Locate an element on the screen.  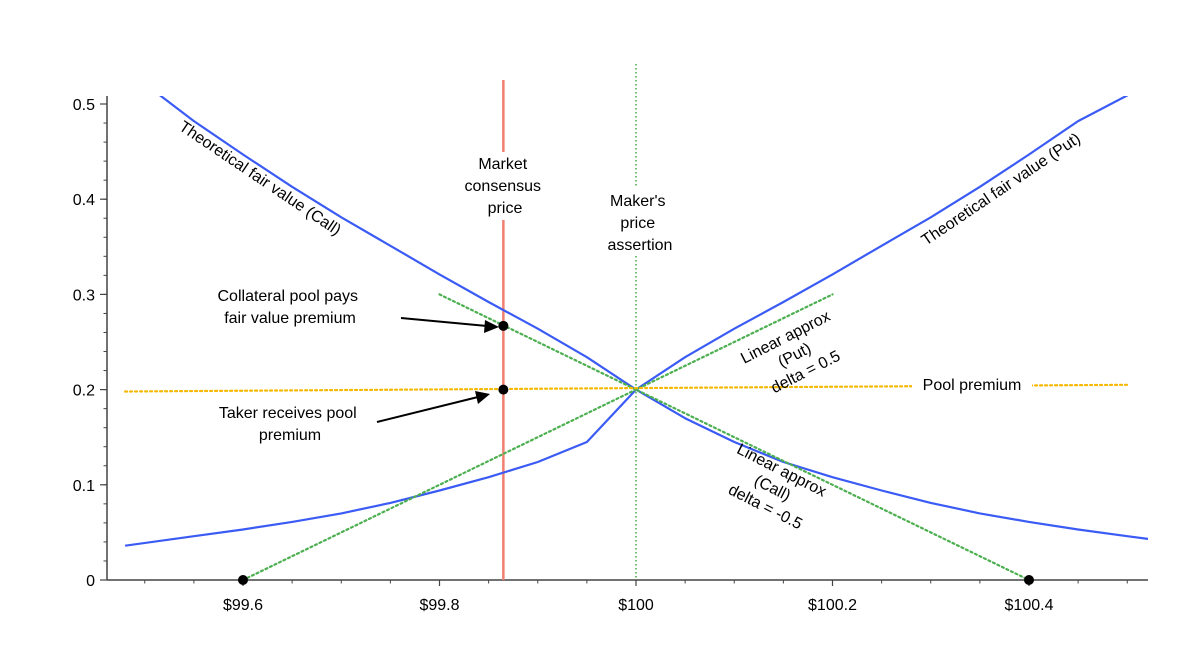
taker-label-line-1: Taker receives pool is located at coordinates (288, 413).